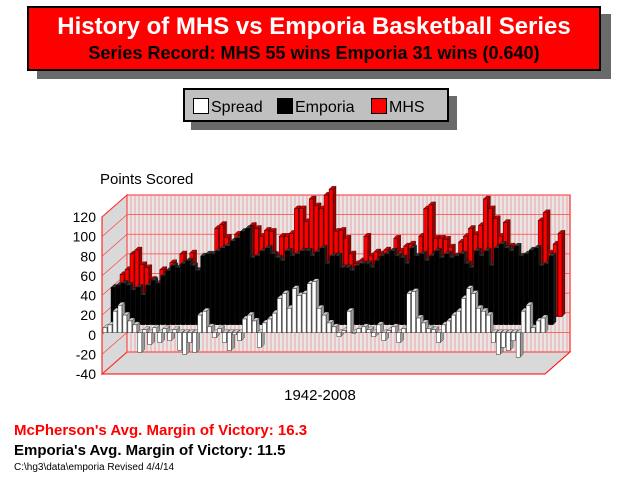 The width and height of the screenshot is (640, 480). Describe the element at coordinates (85, 217) in the screenshot. I see `y-tick-label: 120` at that location.